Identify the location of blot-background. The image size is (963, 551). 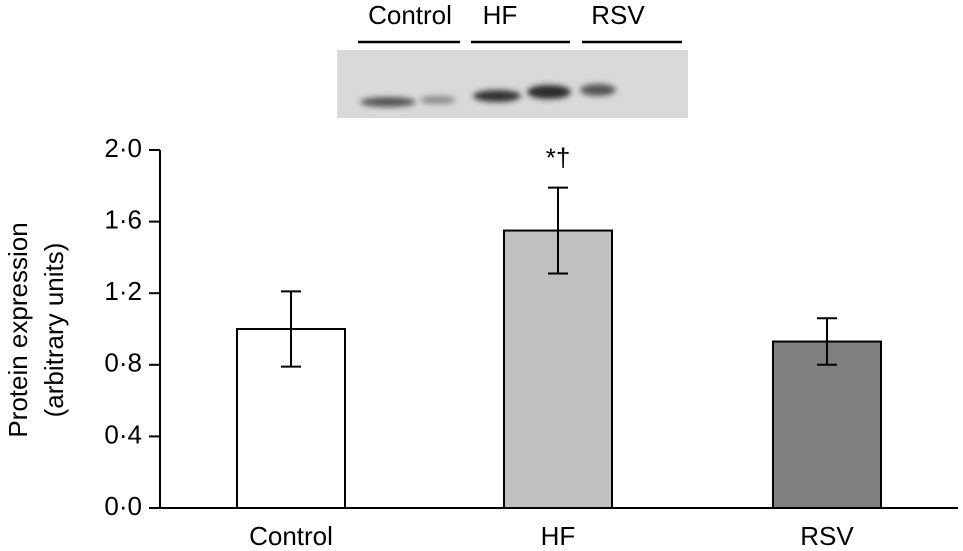
(512, 84).